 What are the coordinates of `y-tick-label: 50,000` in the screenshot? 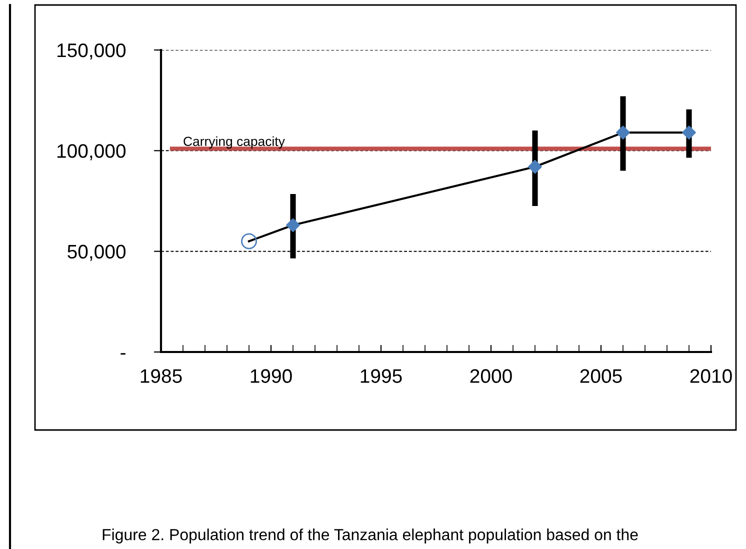 It's located at (97, 252).